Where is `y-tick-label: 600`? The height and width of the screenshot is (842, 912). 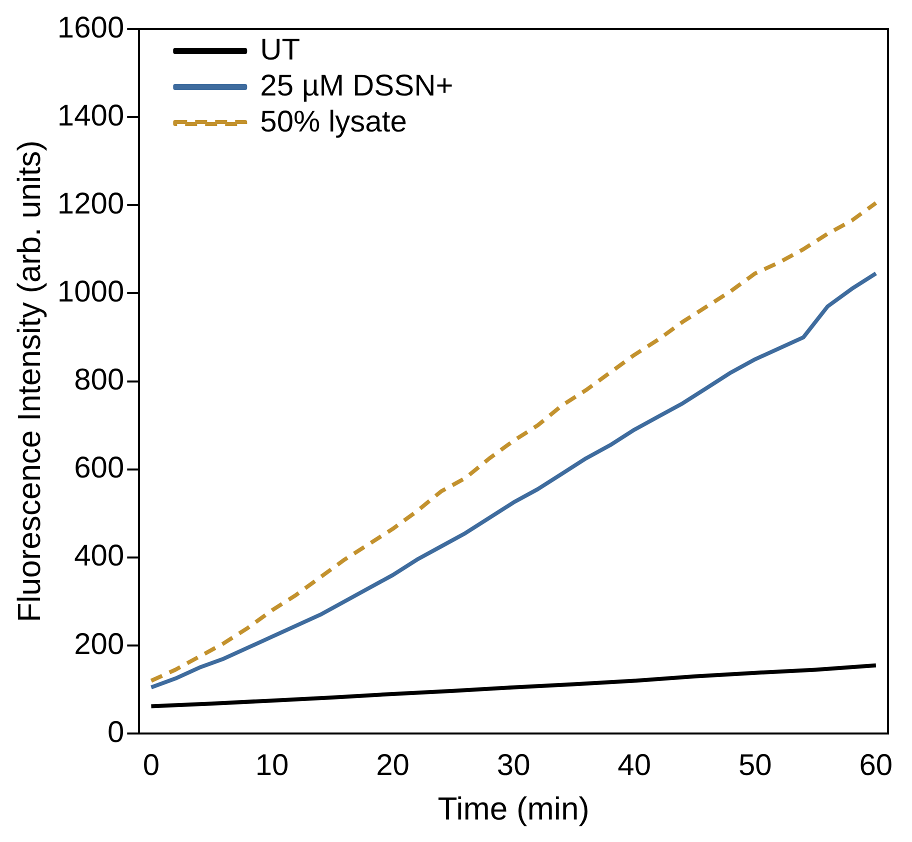 y-tick-label: 600 is located at coordinates (99, 468).